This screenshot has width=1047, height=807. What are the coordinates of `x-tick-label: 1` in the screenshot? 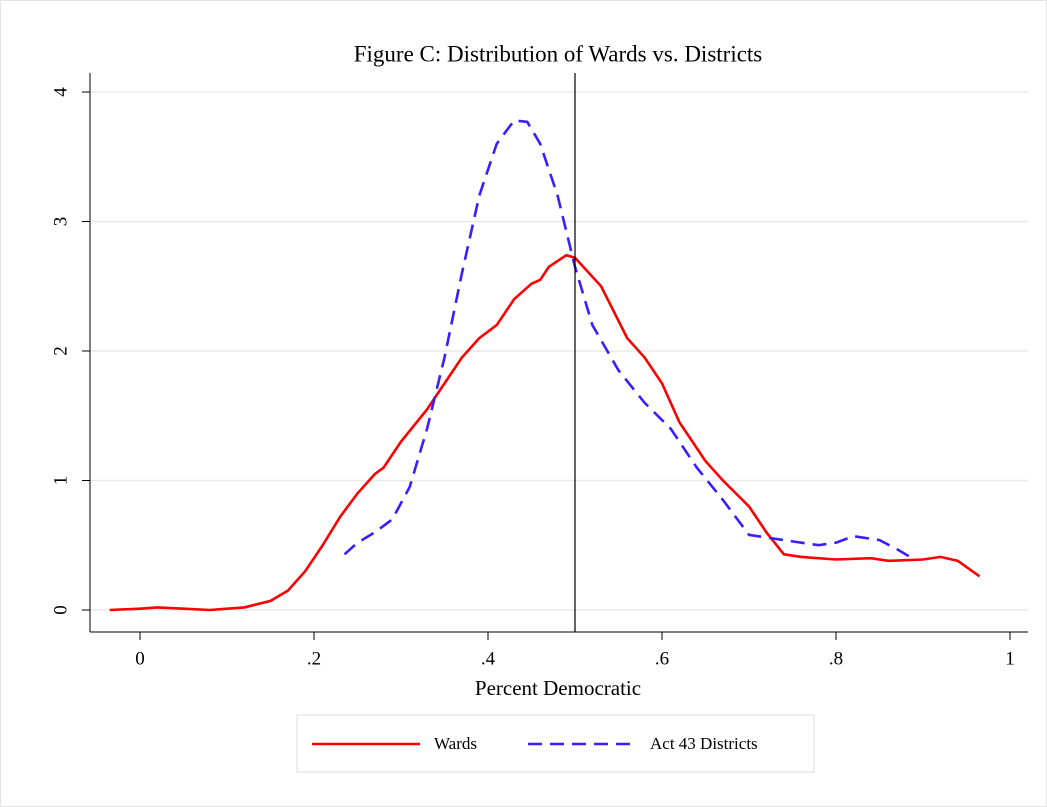 It's located at (1010, 658).